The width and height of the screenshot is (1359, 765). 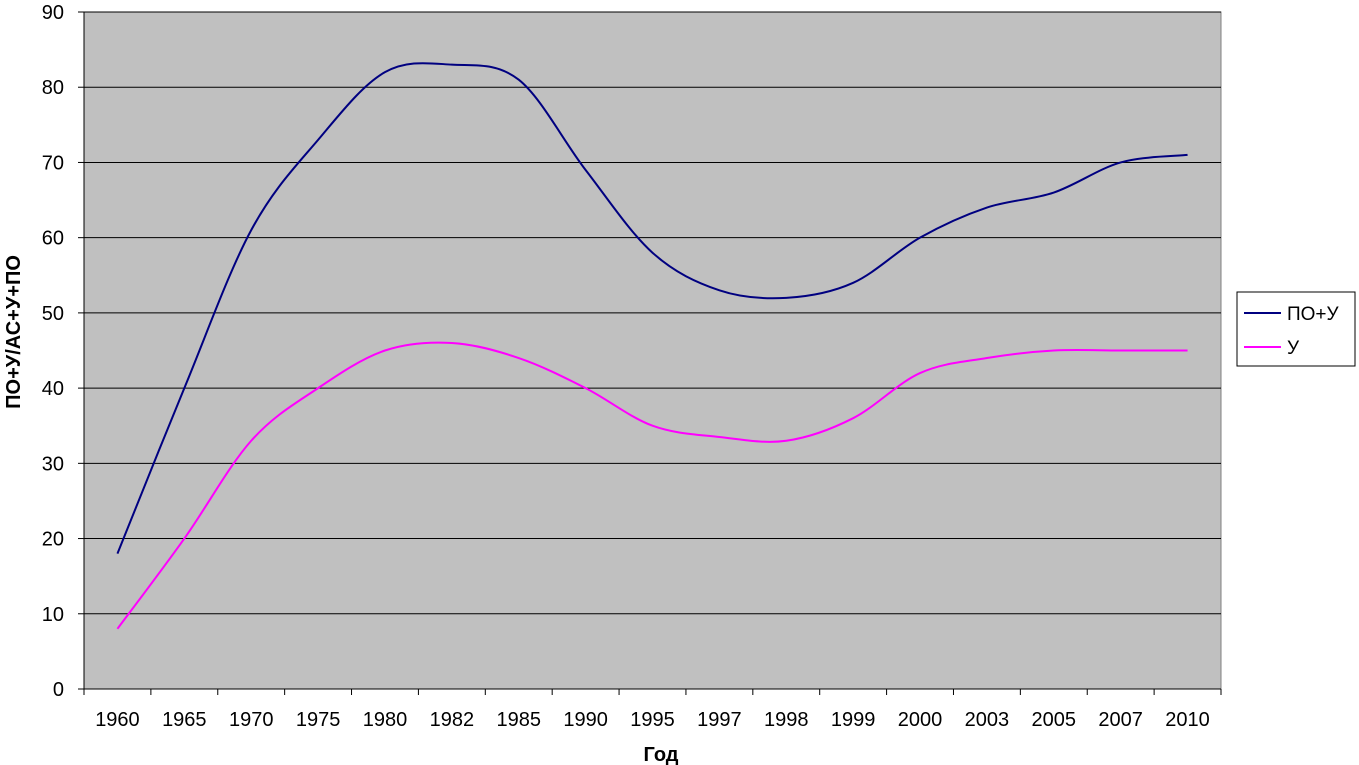 What do you see at coordinates (318, 720) in the screenshot?
I see `x-tick-label: 1975` at bounding box center [318, 720].